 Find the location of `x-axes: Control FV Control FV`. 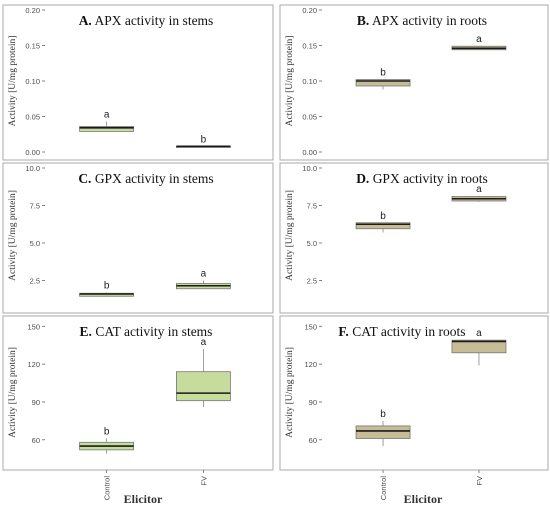

x-axes: Control FV Control FV is located at coordinates (293, 485).